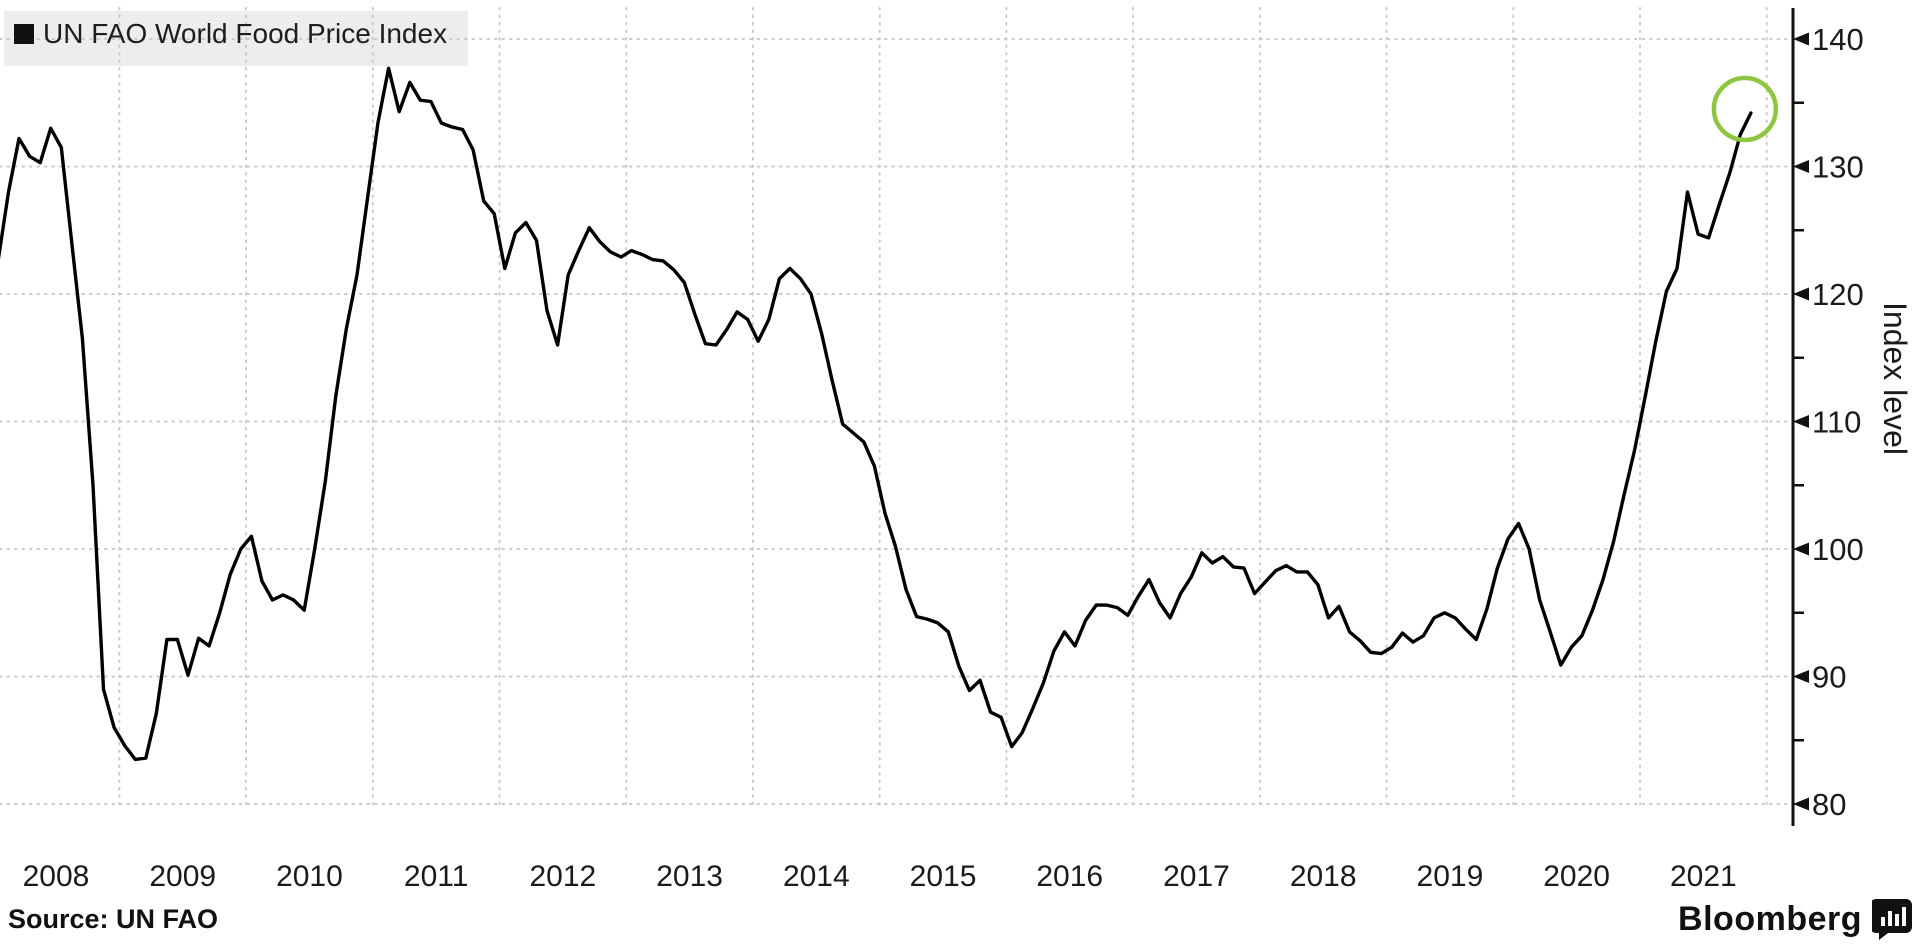  What do you see at coordinates (1838, 549) in the screenshot?
I see `y-tick-label: 100` at bounding box center [1838, 549].